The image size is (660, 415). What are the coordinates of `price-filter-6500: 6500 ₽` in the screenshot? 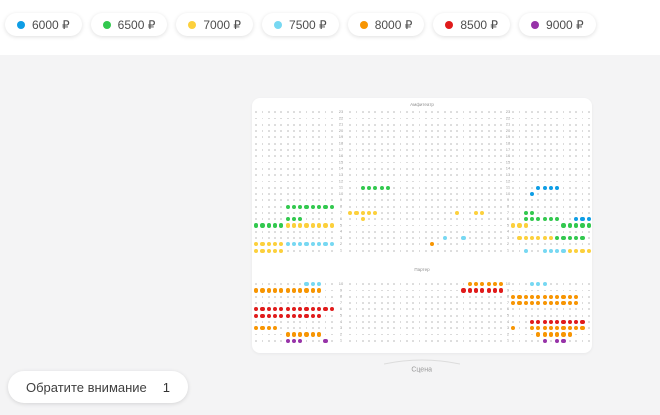 It's located at (129, 24).